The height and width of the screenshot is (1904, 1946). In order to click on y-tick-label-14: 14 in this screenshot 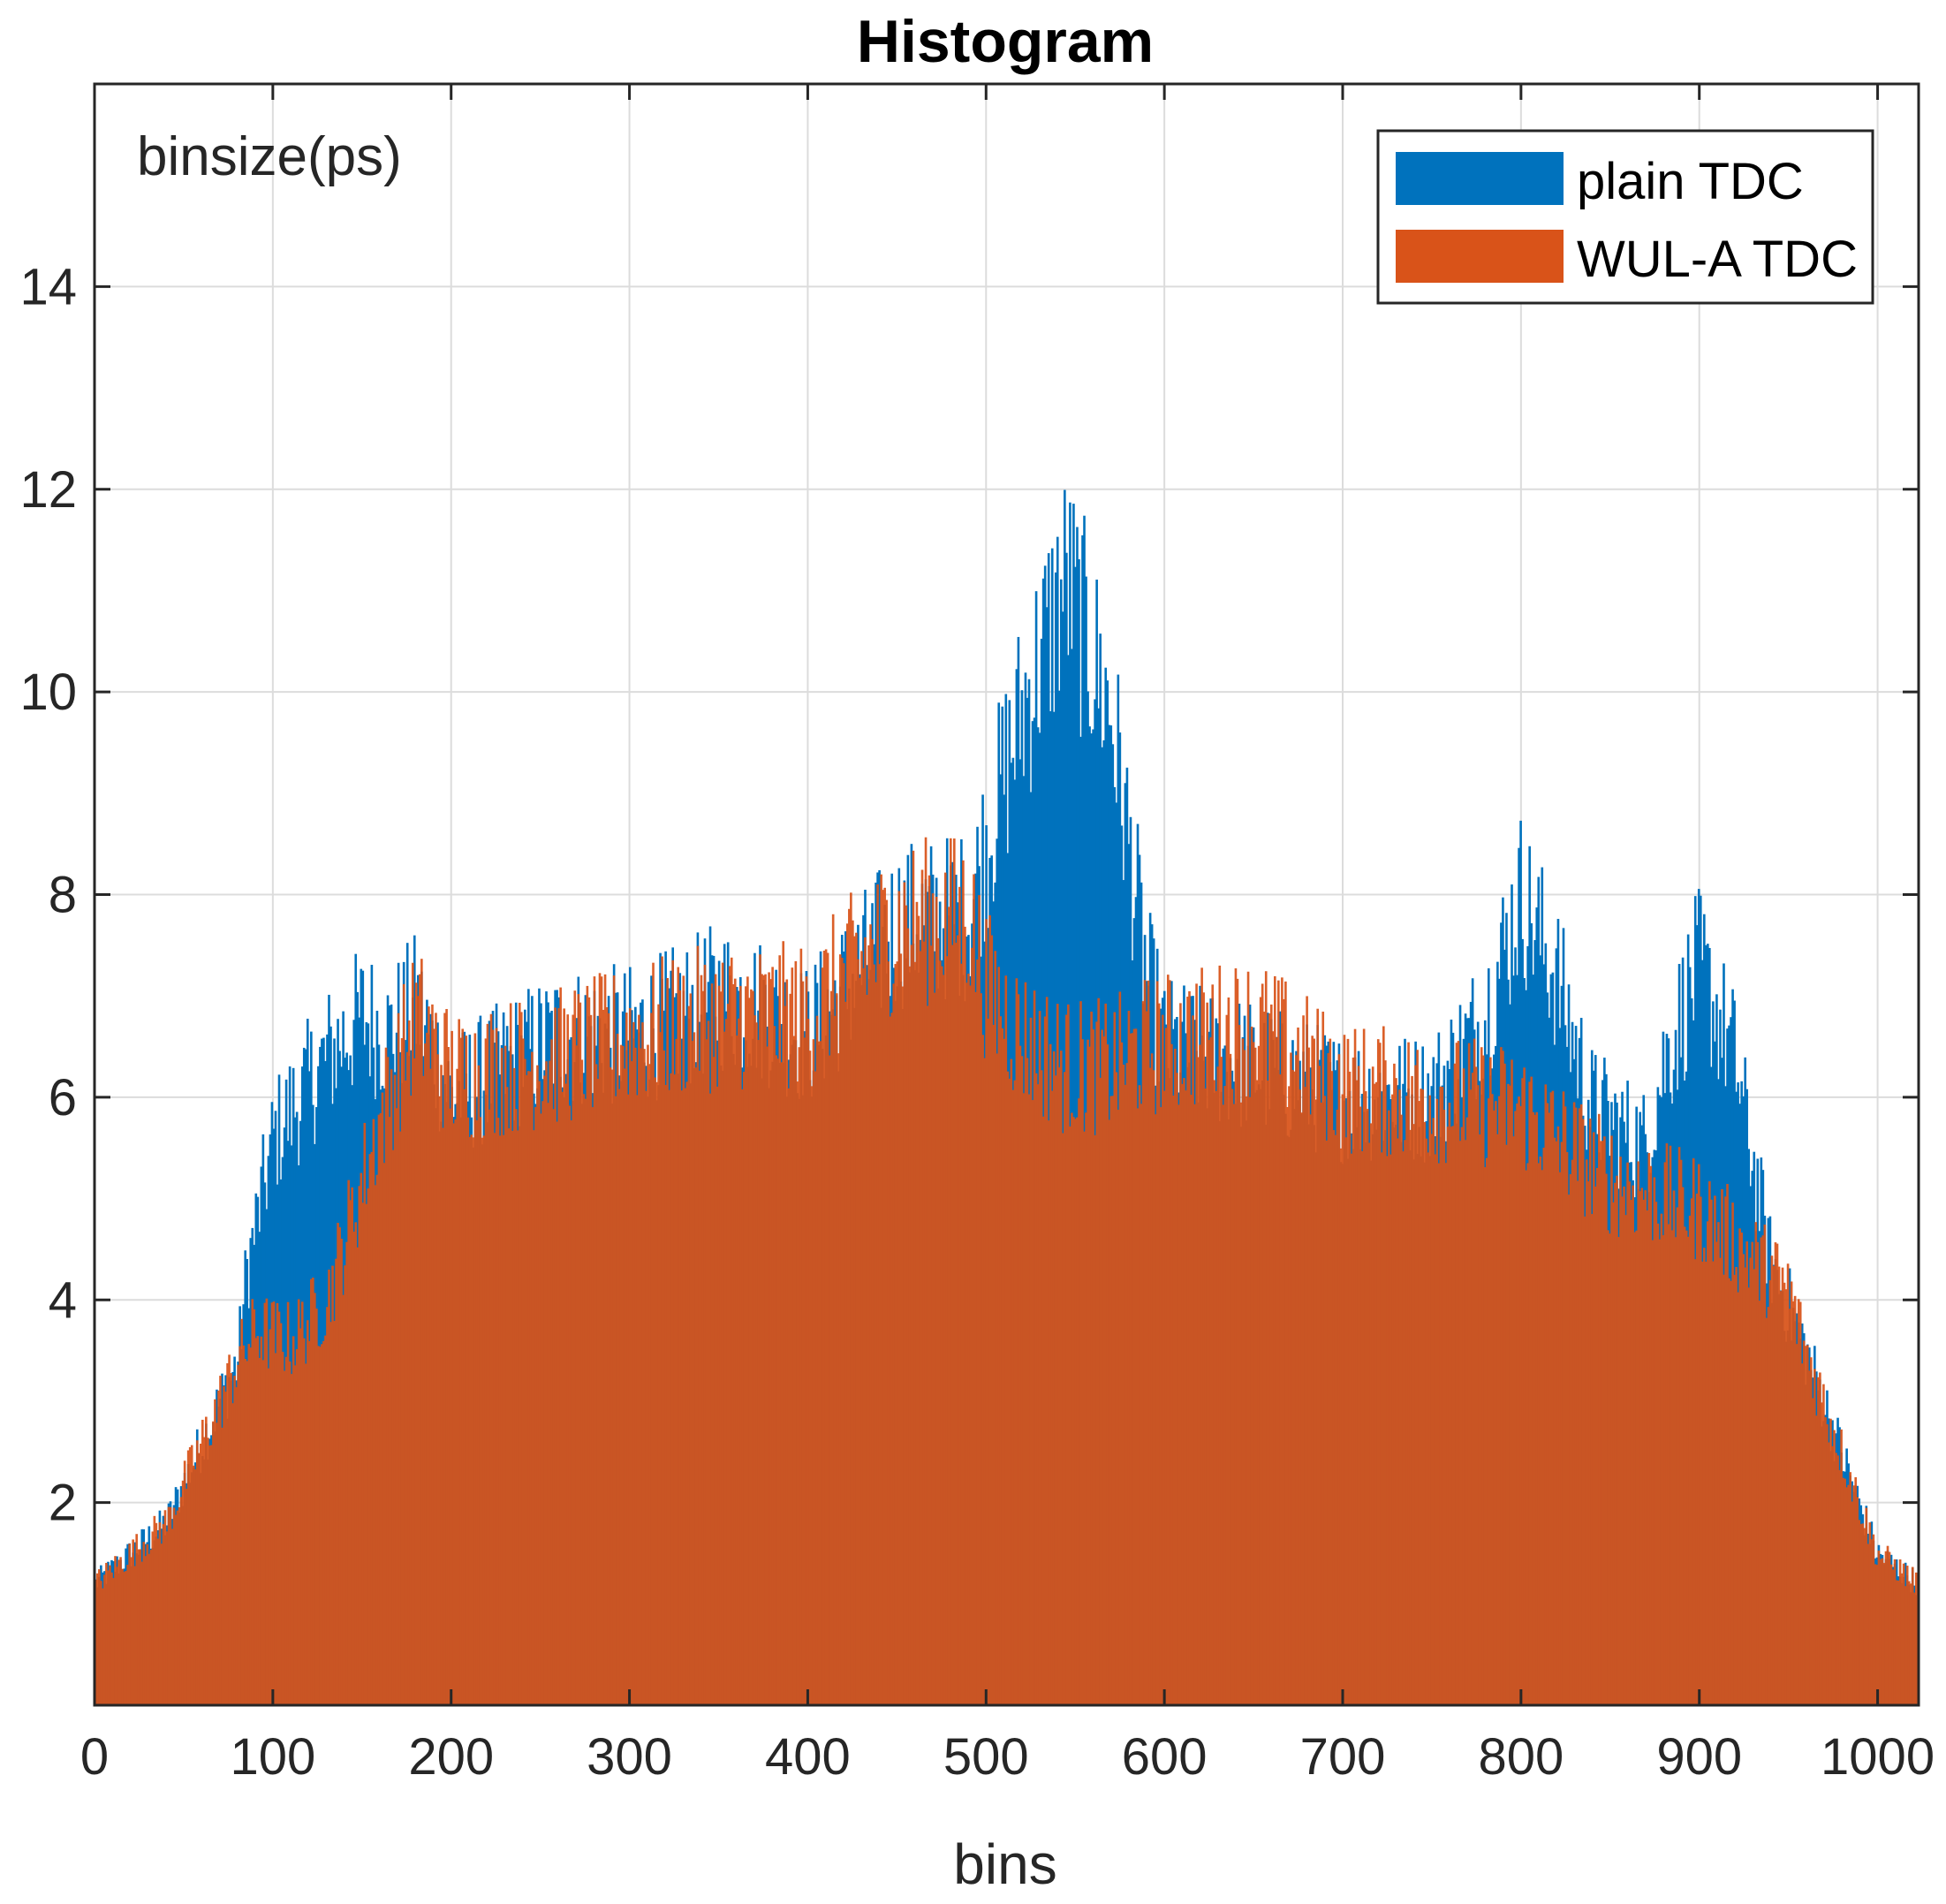, I will do `click(48, 286)`.